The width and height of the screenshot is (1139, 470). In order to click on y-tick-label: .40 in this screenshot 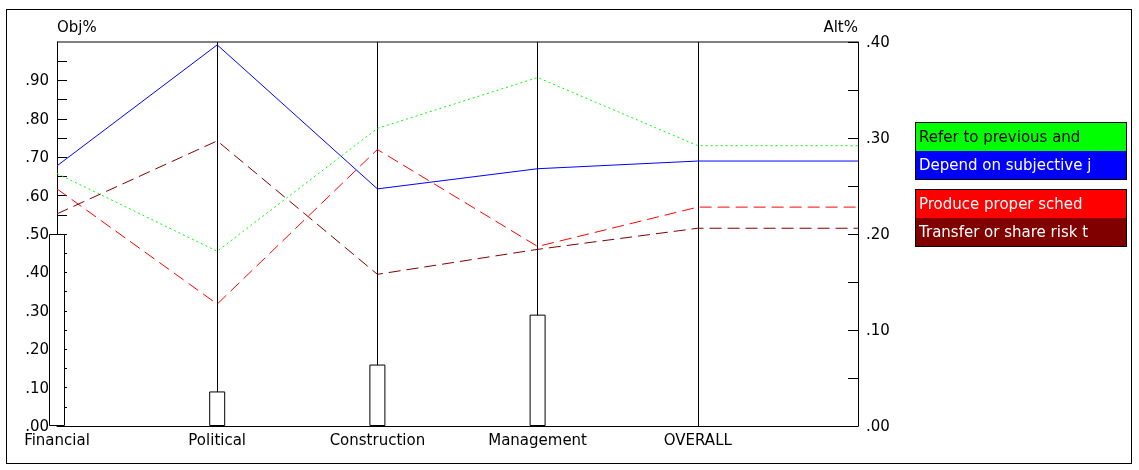, I will do `click(37, 272)`.